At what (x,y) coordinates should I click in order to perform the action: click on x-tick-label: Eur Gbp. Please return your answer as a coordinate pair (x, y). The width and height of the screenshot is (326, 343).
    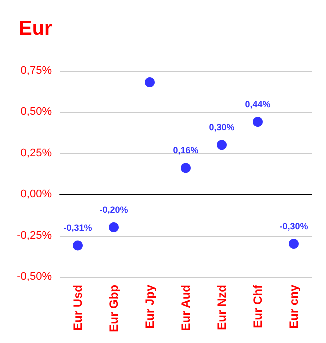
    Looking at the image, I should click on (114, 308).